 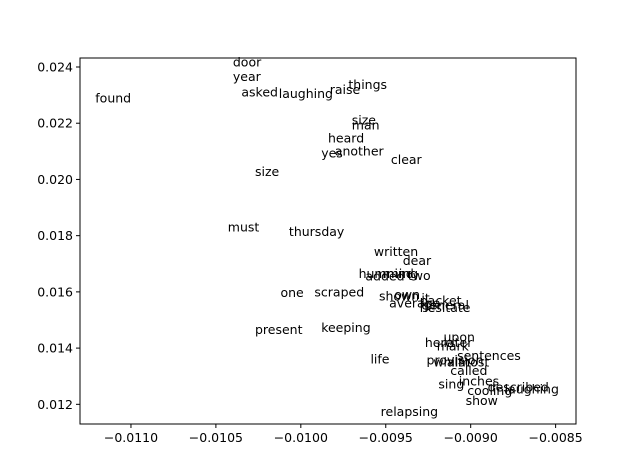 What do you see at coordinates (55, 348) in the screenshot?
I see `y-tick-label: 0.014` at bounding box center [55, 348].